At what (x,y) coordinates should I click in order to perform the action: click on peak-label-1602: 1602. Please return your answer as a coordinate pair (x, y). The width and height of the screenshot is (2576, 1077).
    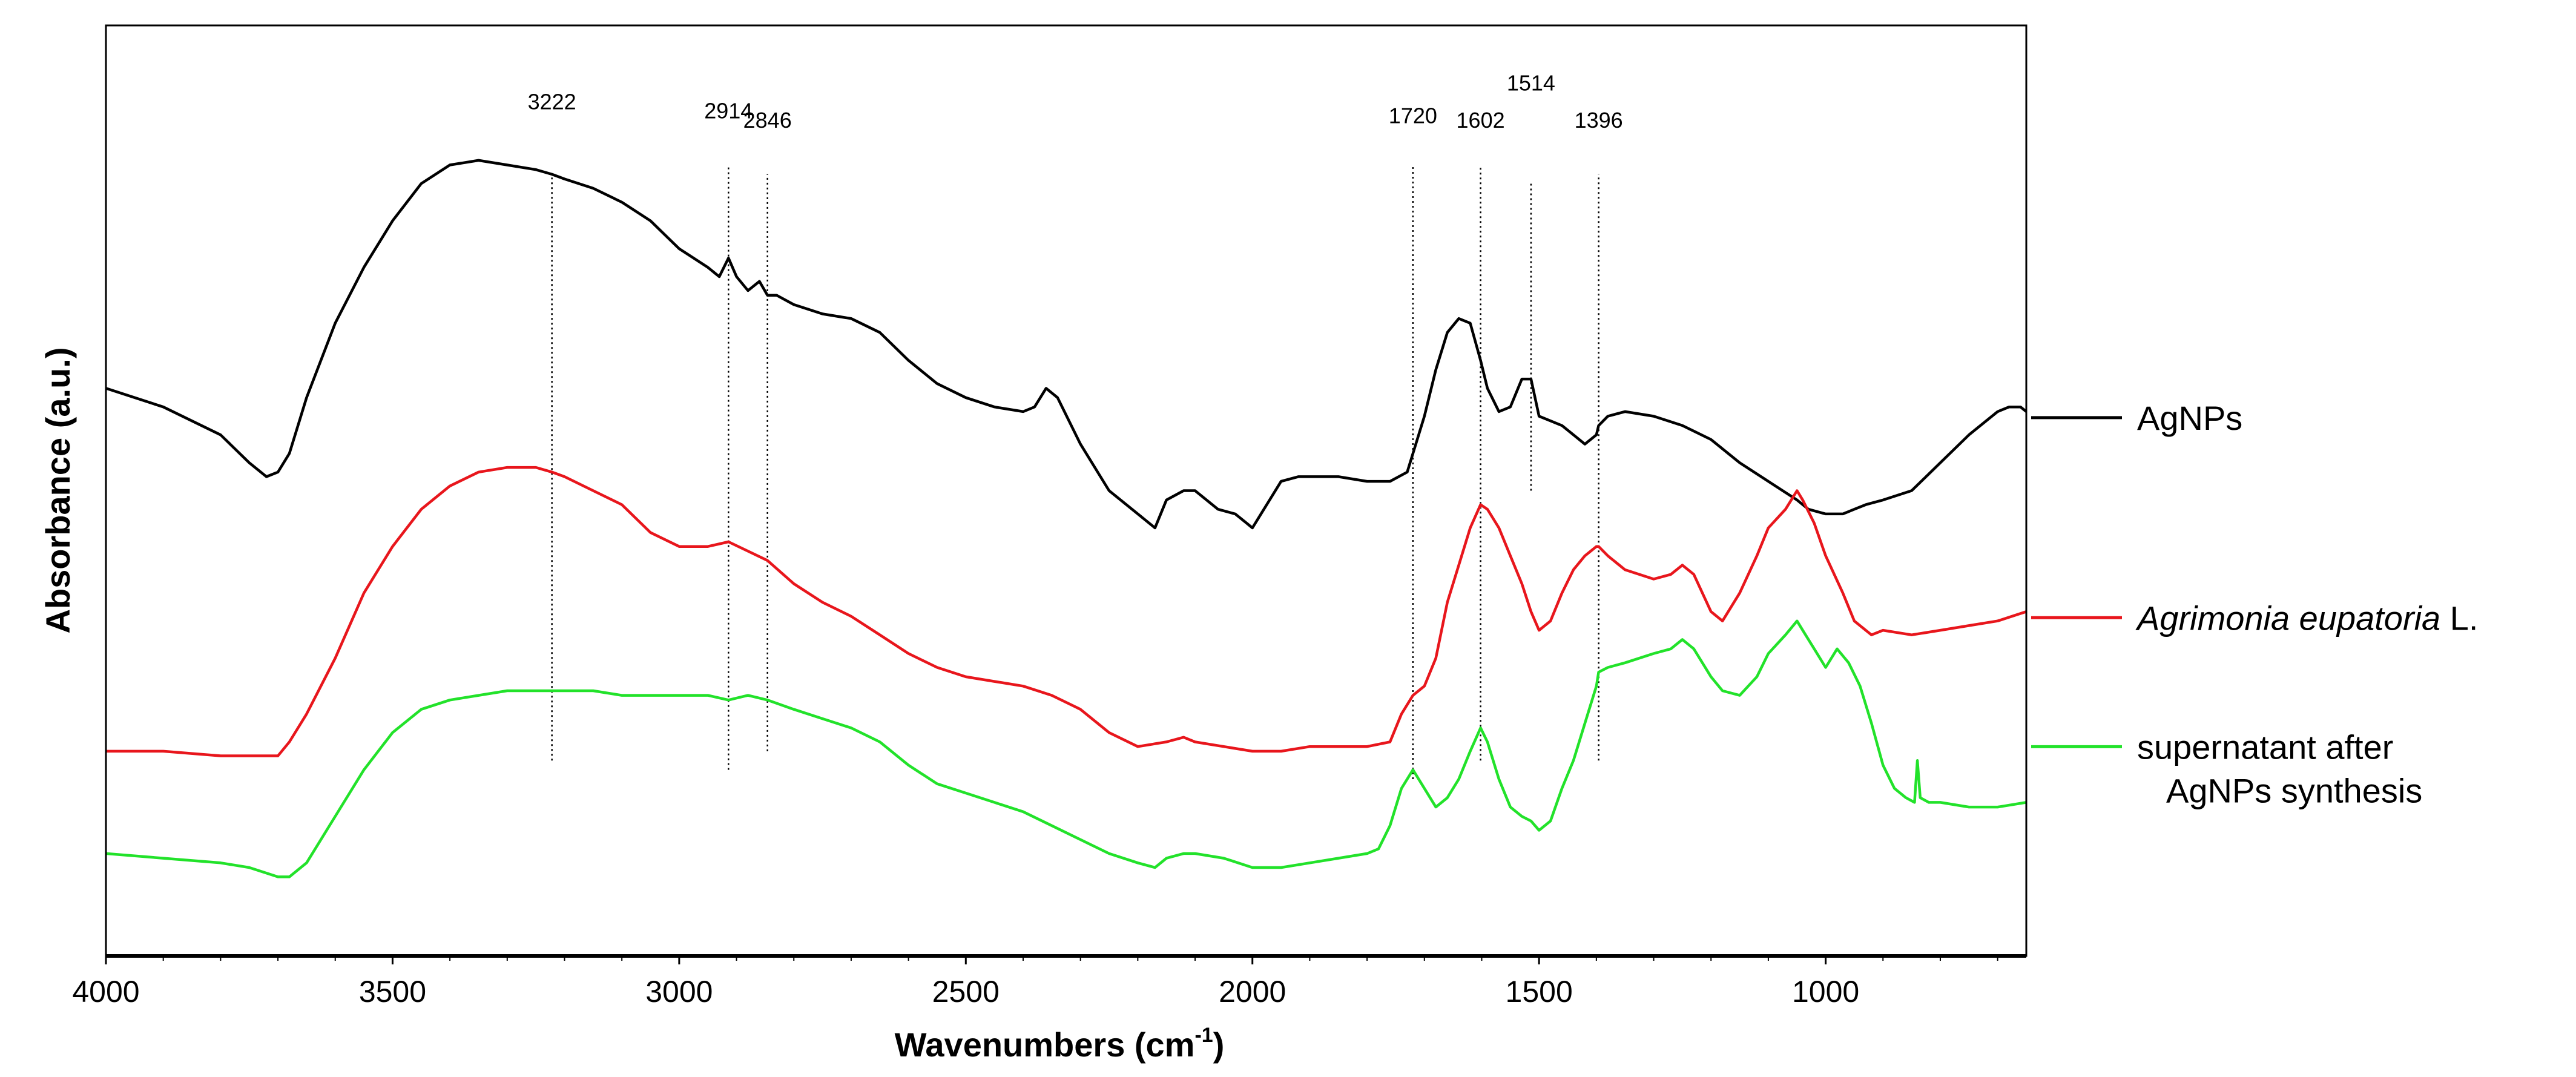
    Looking at the image, I should click on (1481, 120).